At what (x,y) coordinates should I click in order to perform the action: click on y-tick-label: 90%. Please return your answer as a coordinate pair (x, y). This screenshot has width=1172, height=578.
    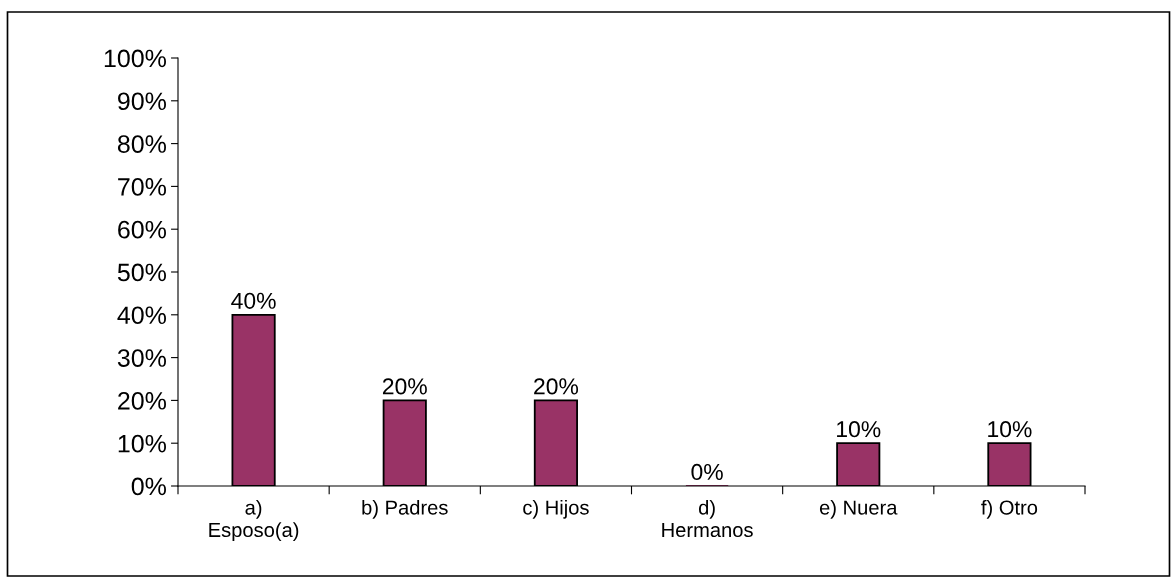
    Looking at the image, I should click on (142, 101).